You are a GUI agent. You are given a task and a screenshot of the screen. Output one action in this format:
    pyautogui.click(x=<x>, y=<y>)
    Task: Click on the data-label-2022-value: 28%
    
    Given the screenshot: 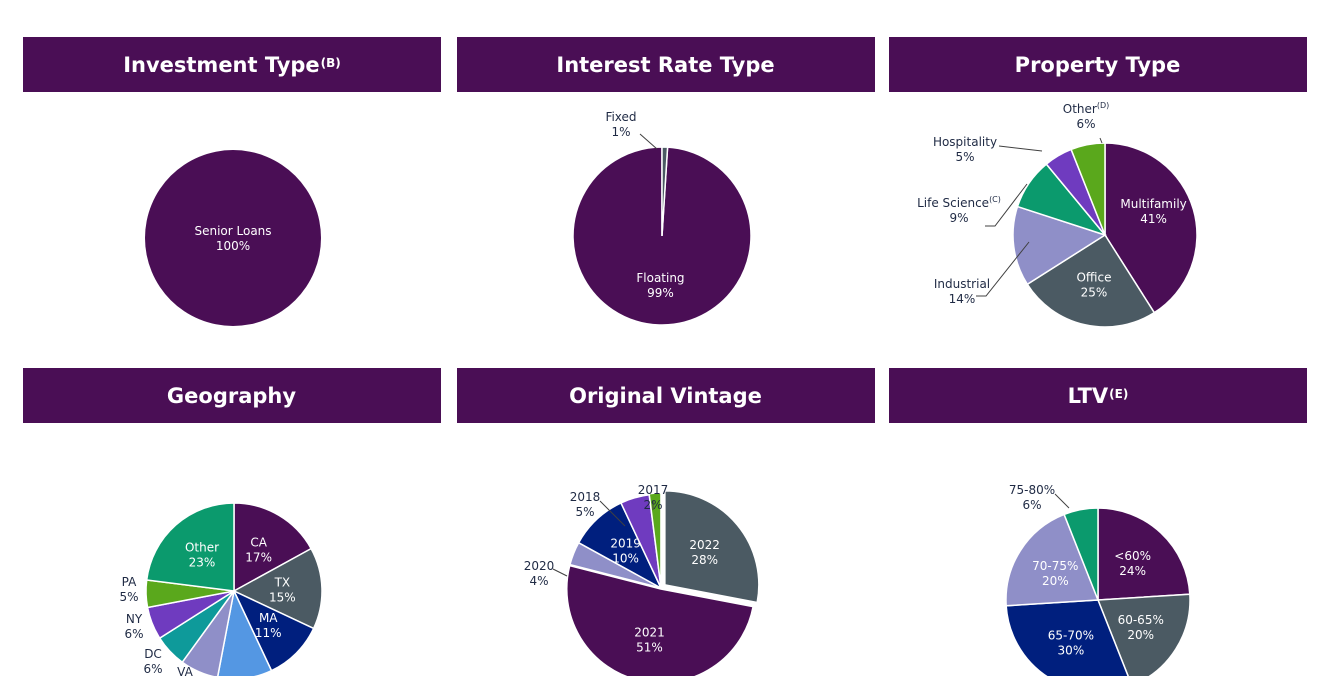 What is the action you would take?
    pyautogui.click(x=704, y=560)
    